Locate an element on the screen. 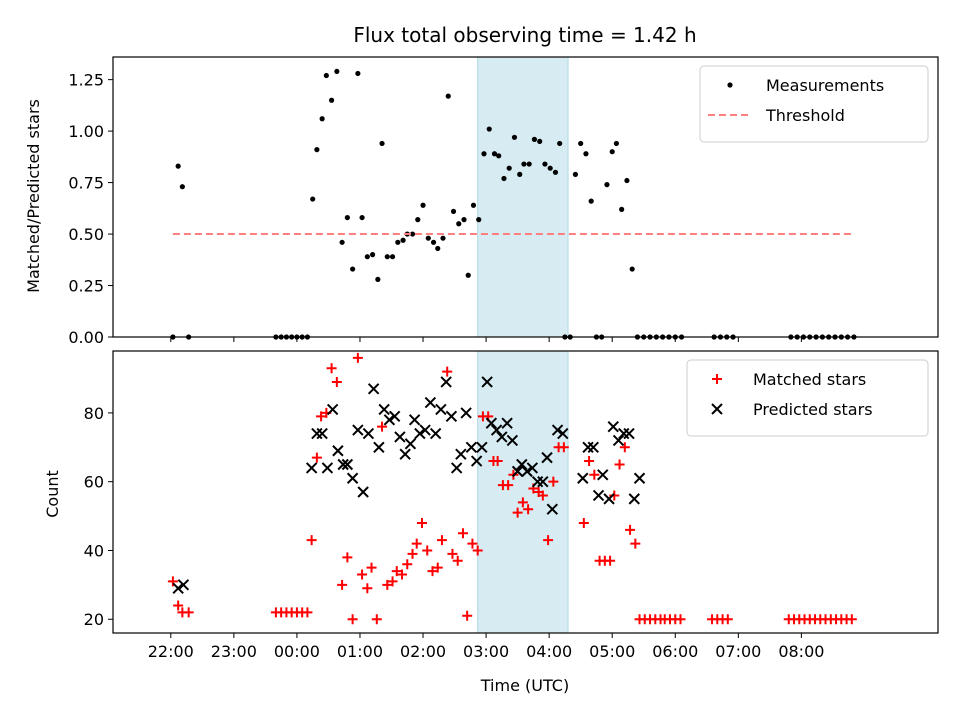 The width and height of the screenshot is (960, 720). x-tick-label: 23:00 is located at coordinates (234, 651).